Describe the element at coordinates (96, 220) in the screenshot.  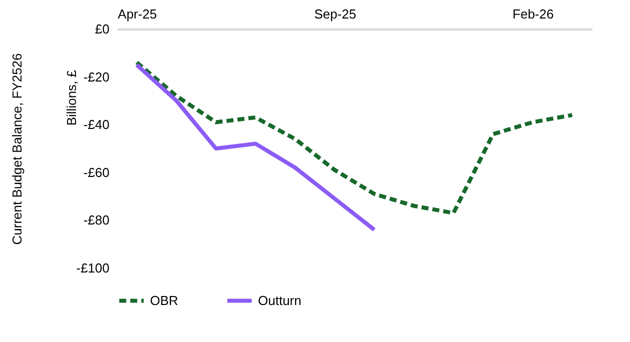
I see `y-tick-label: -£80` at that location.